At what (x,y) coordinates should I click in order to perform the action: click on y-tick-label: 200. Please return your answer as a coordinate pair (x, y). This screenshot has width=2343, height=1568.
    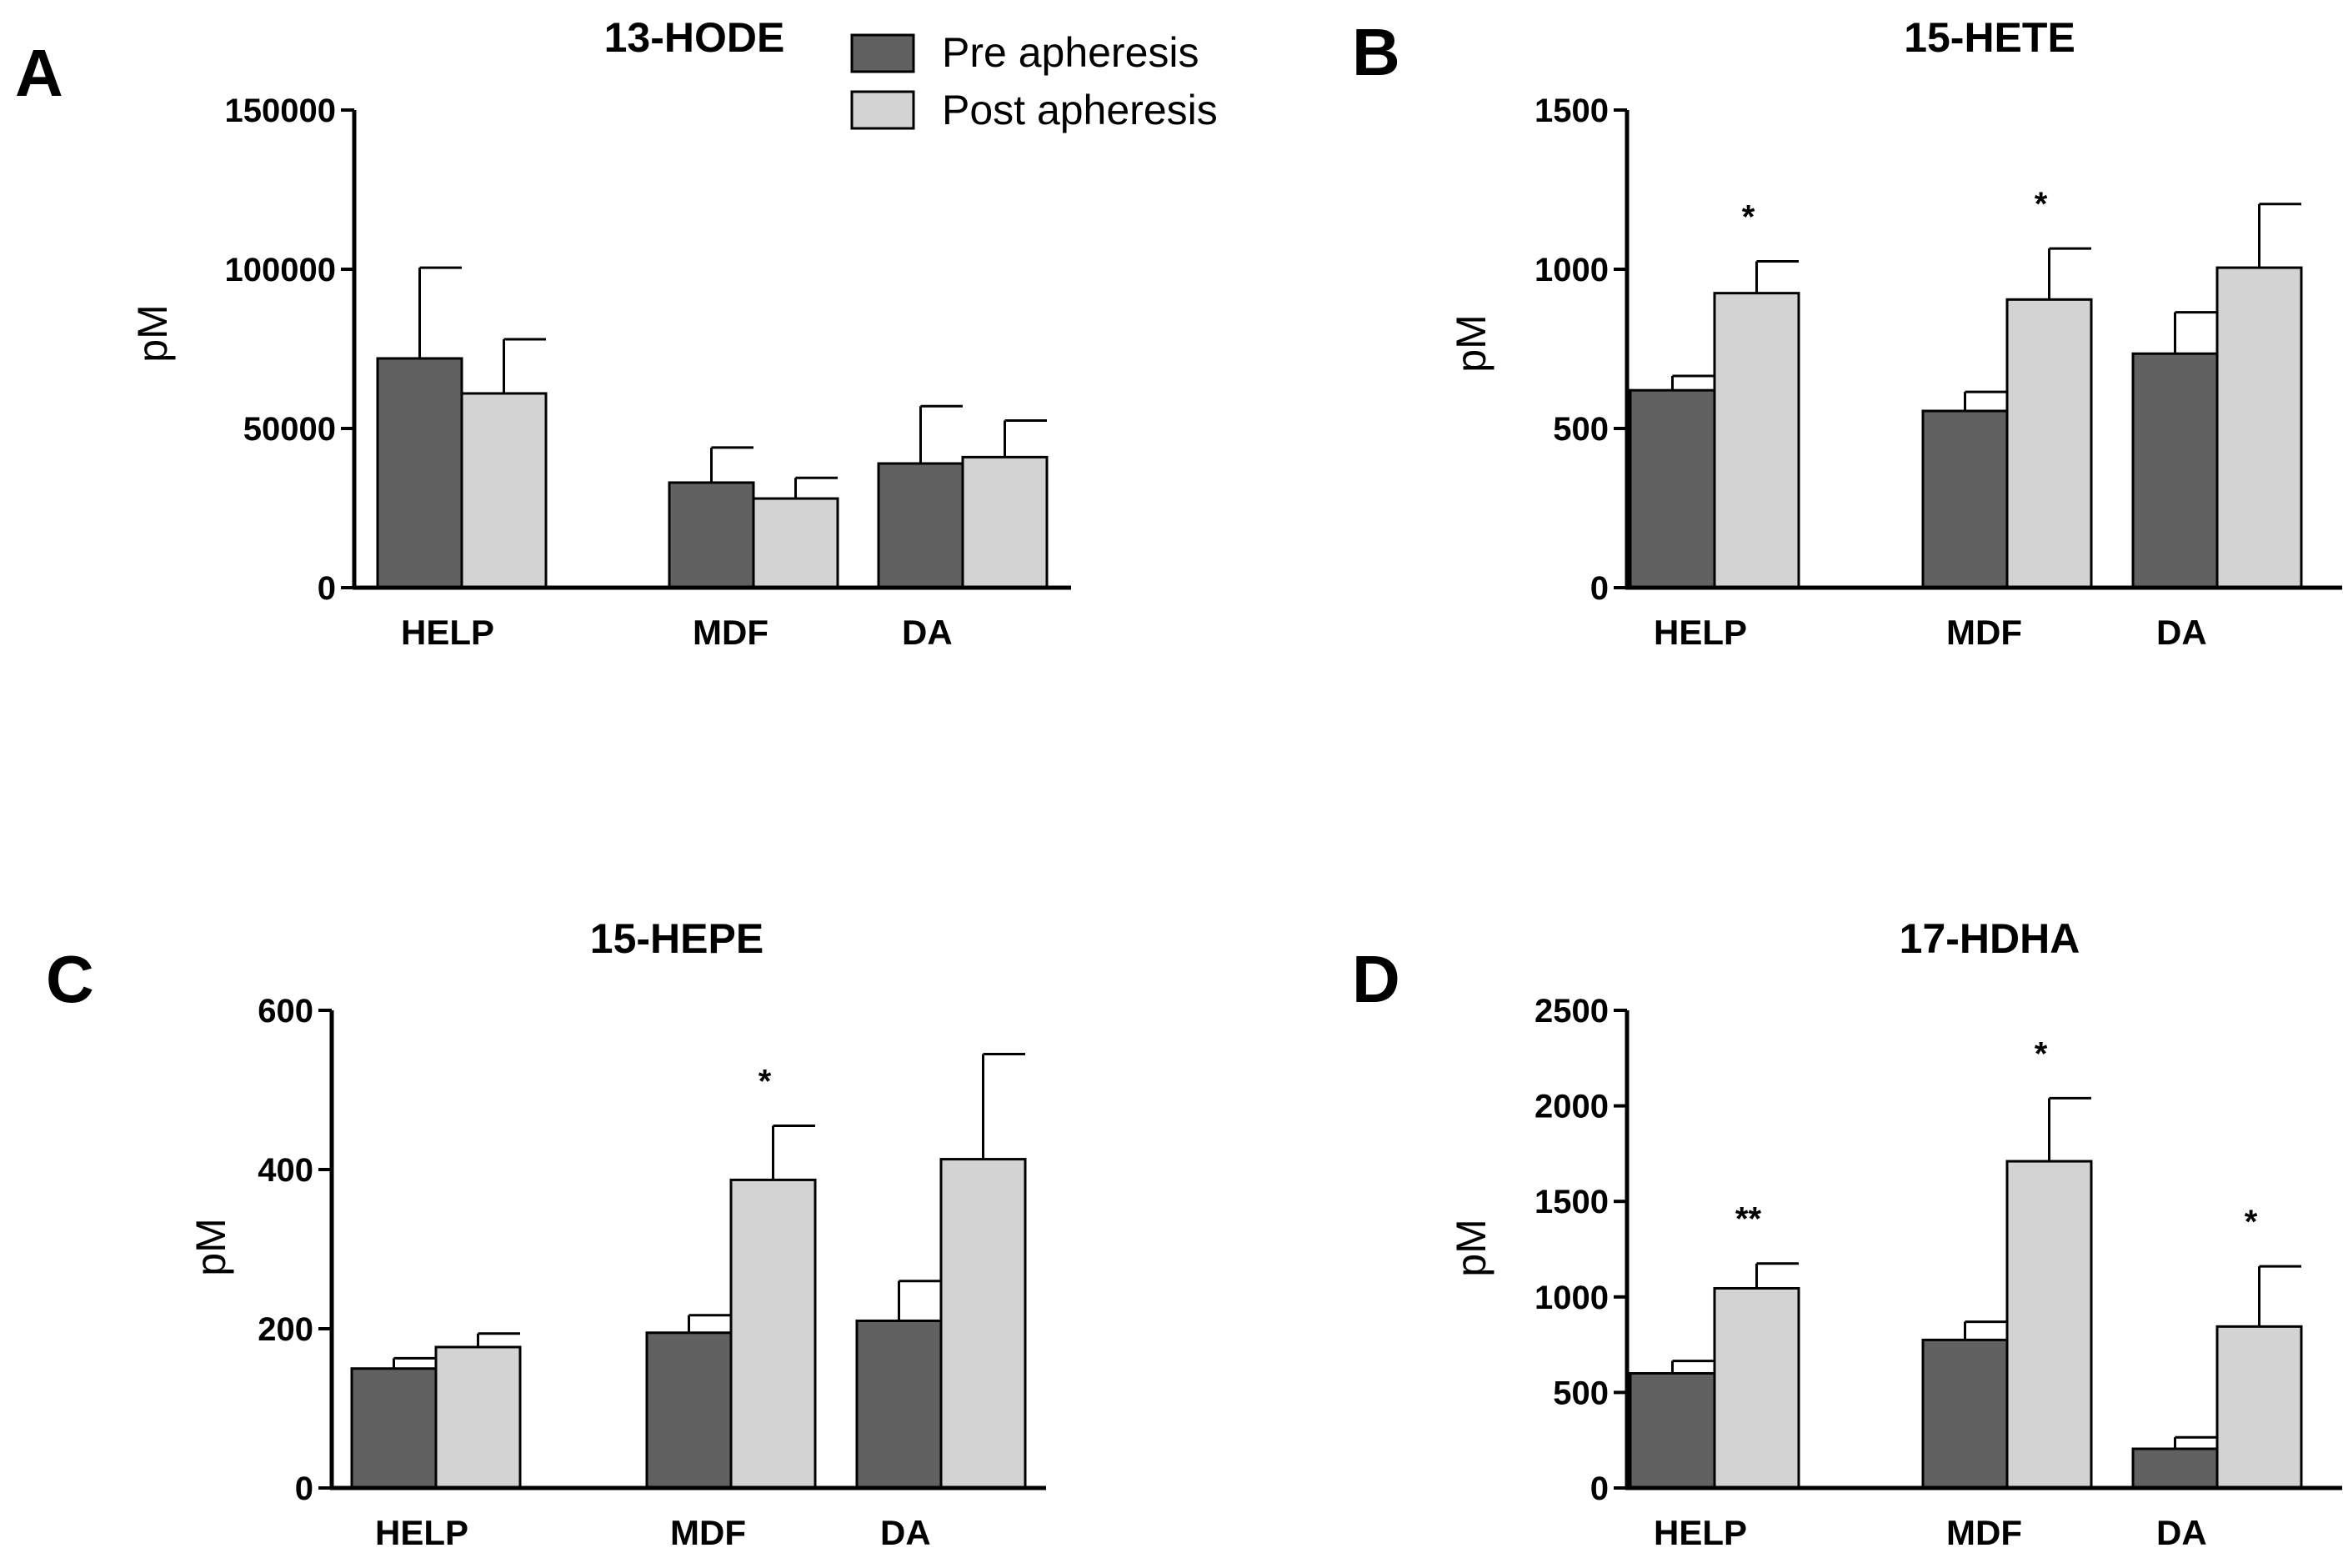
    Looking at the image, I should click on (286, 1329).